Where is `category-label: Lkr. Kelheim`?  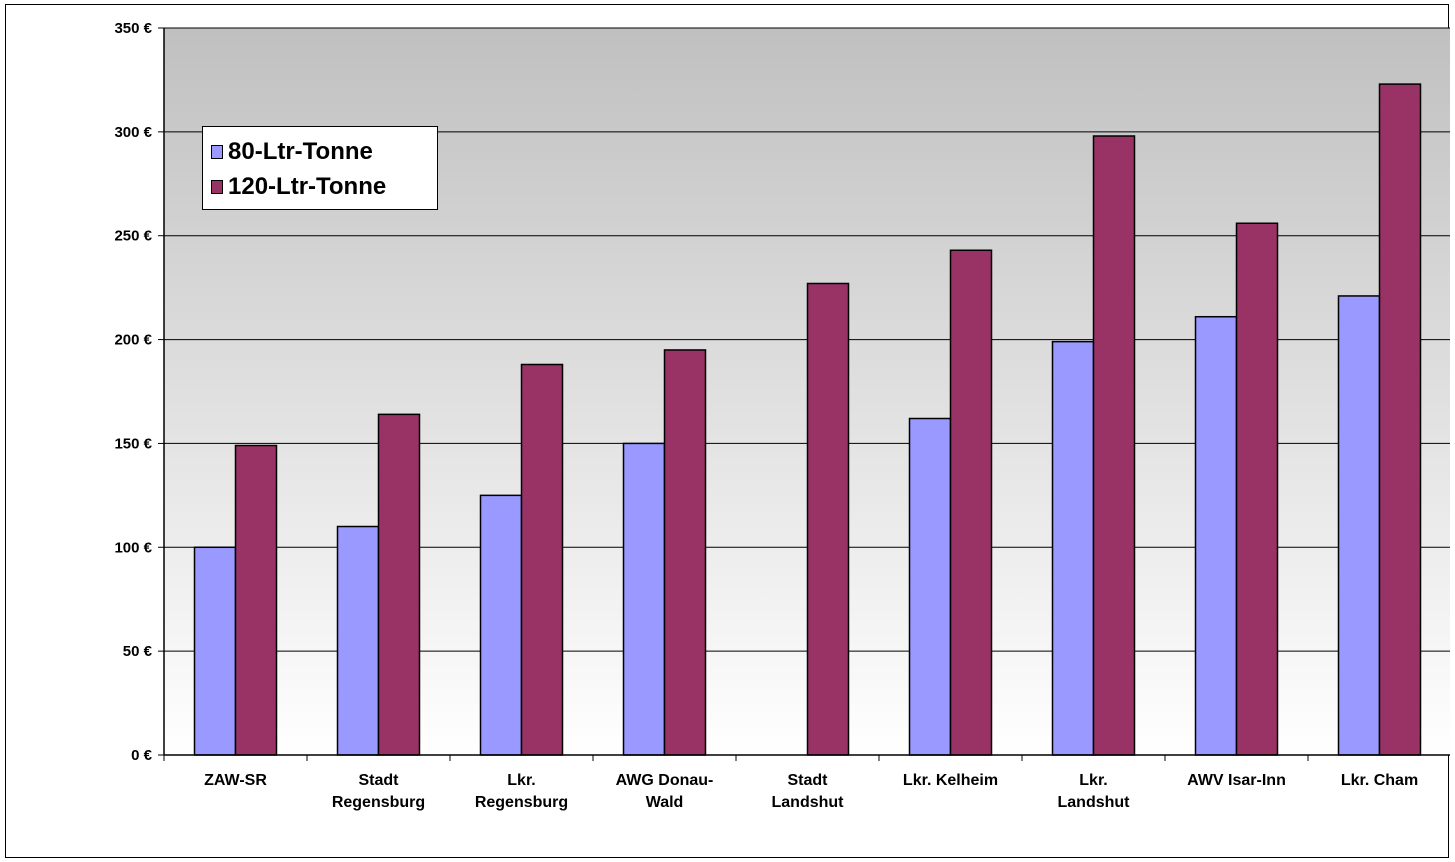
category-label: Lkr. Kelheim is located at coordinates (950, 780).